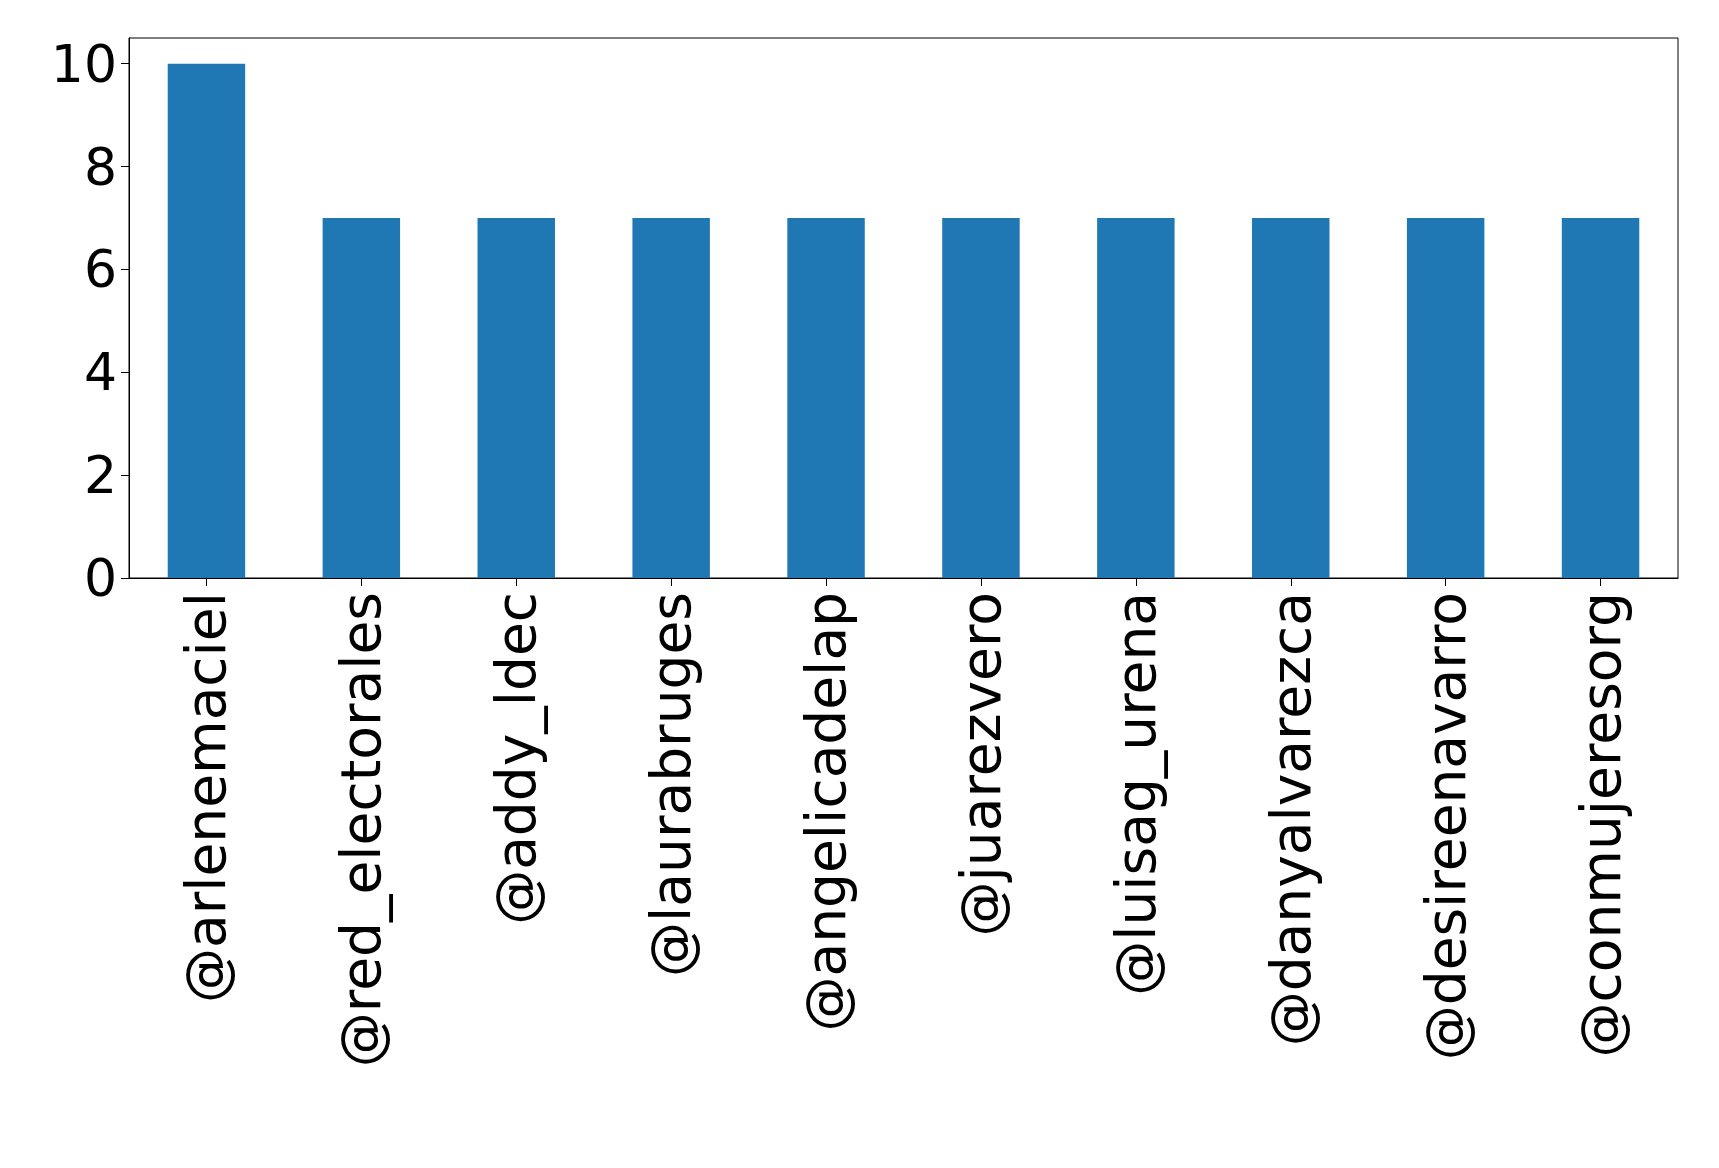 This screenshot has width=1719, height=1168. Describe the element at coordinates (671, 784) in the screenshot. I see `x-tick-label: @laurabruges` at that location.